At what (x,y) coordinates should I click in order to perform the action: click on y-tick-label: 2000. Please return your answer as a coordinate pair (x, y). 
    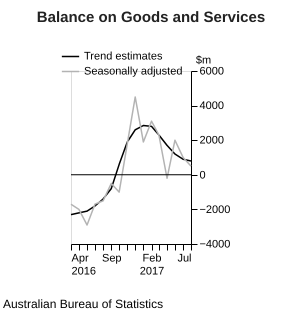
    Looking at the image, I should click on (212, 140).